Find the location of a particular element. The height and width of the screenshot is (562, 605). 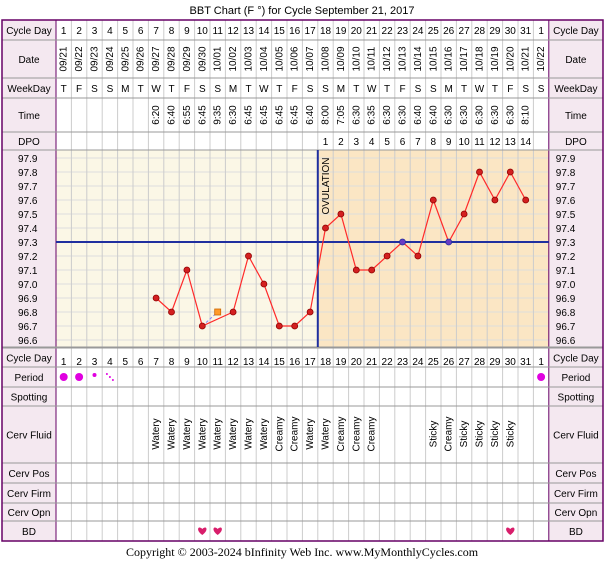

dpo-cell: 4 is located at coordinates (372, 142).